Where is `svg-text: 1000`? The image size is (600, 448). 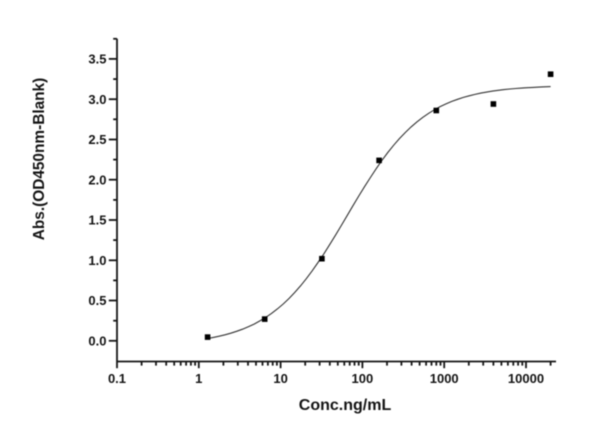
svg-text: 1000 is located at coordinates (444, 378).